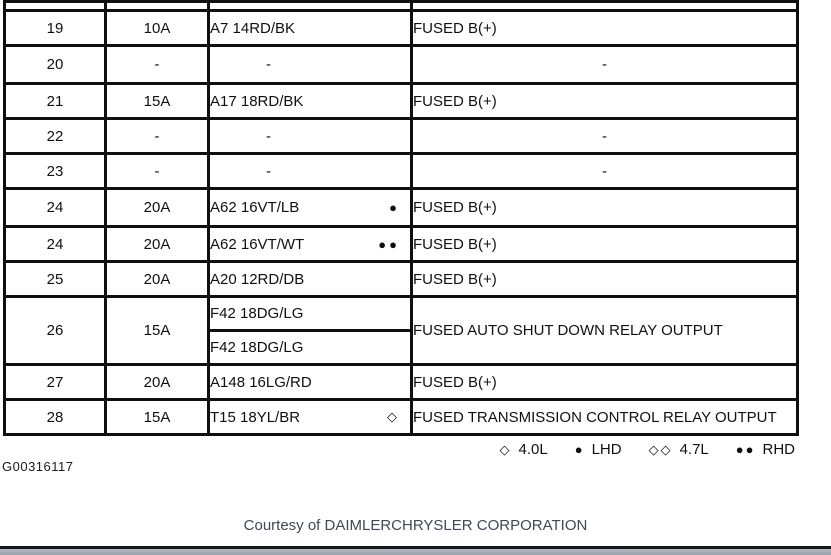  Describe the element at coordinates (505, 449) in the screenshot. I see `diamond-icon: ◇` at that location.